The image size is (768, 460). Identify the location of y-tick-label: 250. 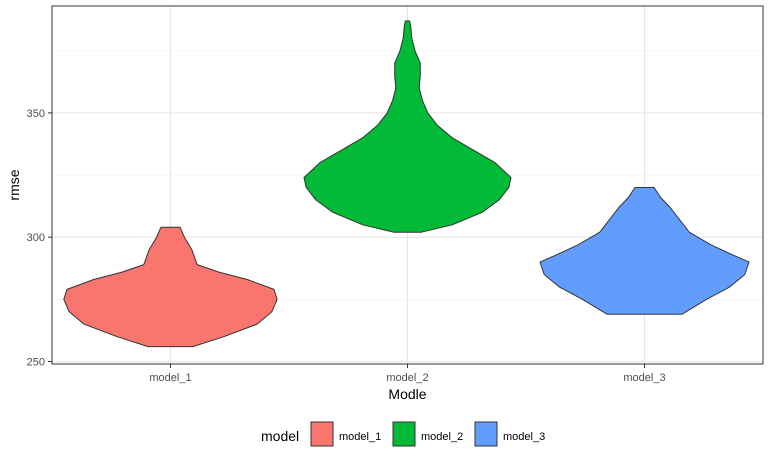
(36, 363).